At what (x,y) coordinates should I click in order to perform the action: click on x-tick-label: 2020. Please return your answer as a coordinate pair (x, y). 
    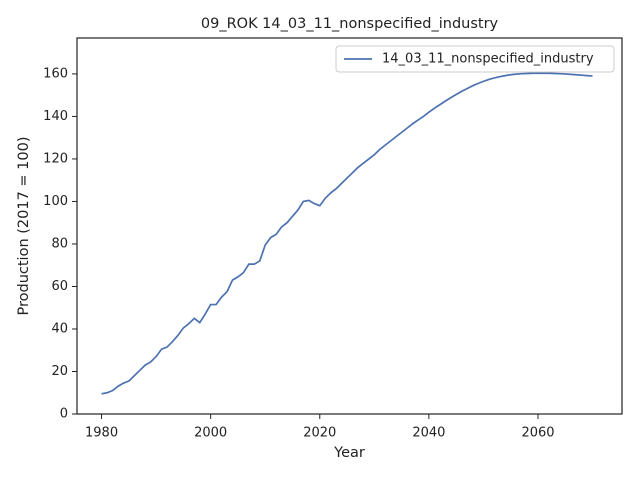
    Looking at the image, I should click on (319, 433).